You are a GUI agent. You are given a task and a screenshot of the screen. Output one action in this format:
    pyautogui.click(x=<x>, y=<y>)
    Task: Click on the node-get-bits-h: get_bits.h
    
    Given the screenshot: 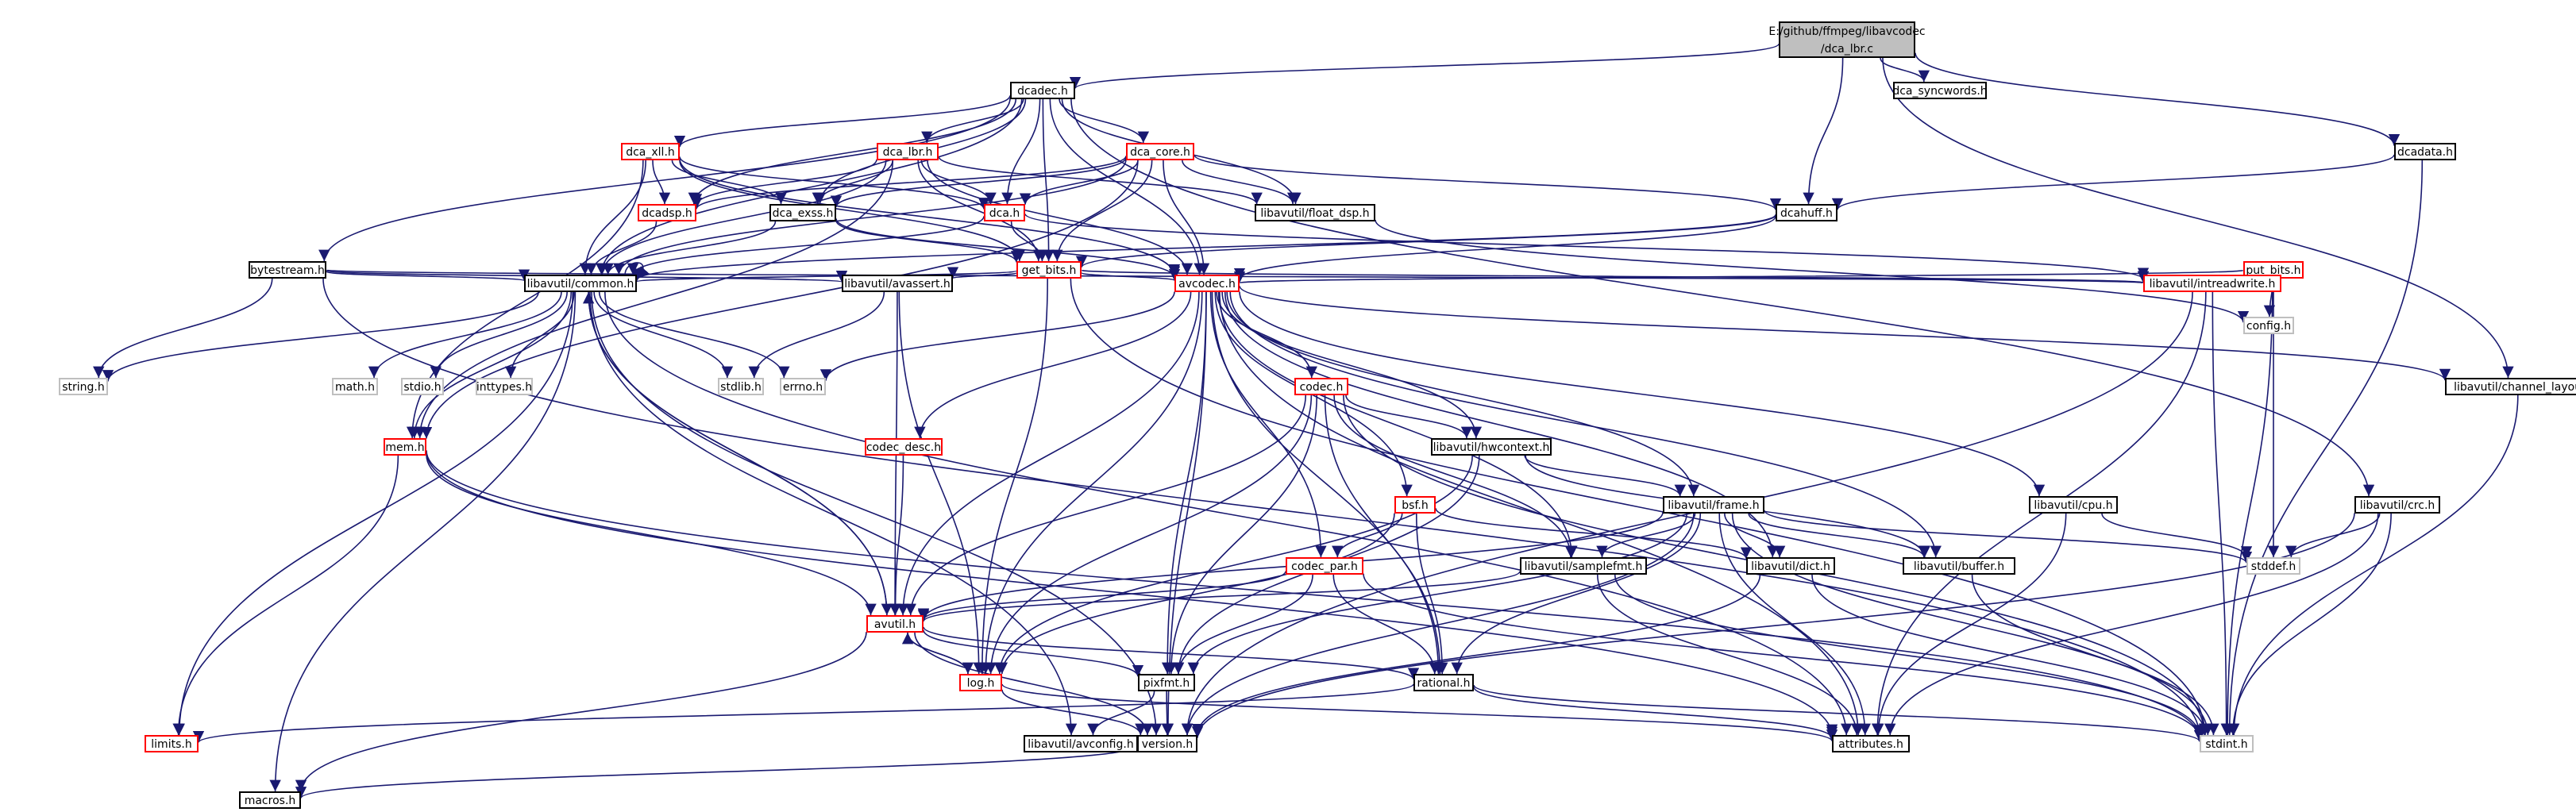 What is the action you would take?
    pyautogui.click(x=1049, y=270)
    